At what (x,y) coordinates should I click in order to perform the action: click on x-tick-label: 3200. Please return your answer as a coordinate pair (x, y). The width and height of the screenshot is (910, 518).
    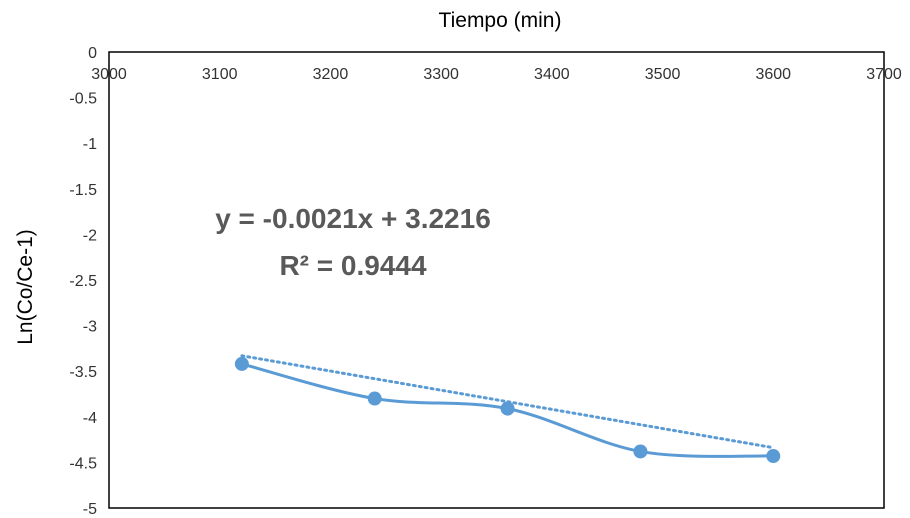
    Looking at the image, I should click on (331, 74).